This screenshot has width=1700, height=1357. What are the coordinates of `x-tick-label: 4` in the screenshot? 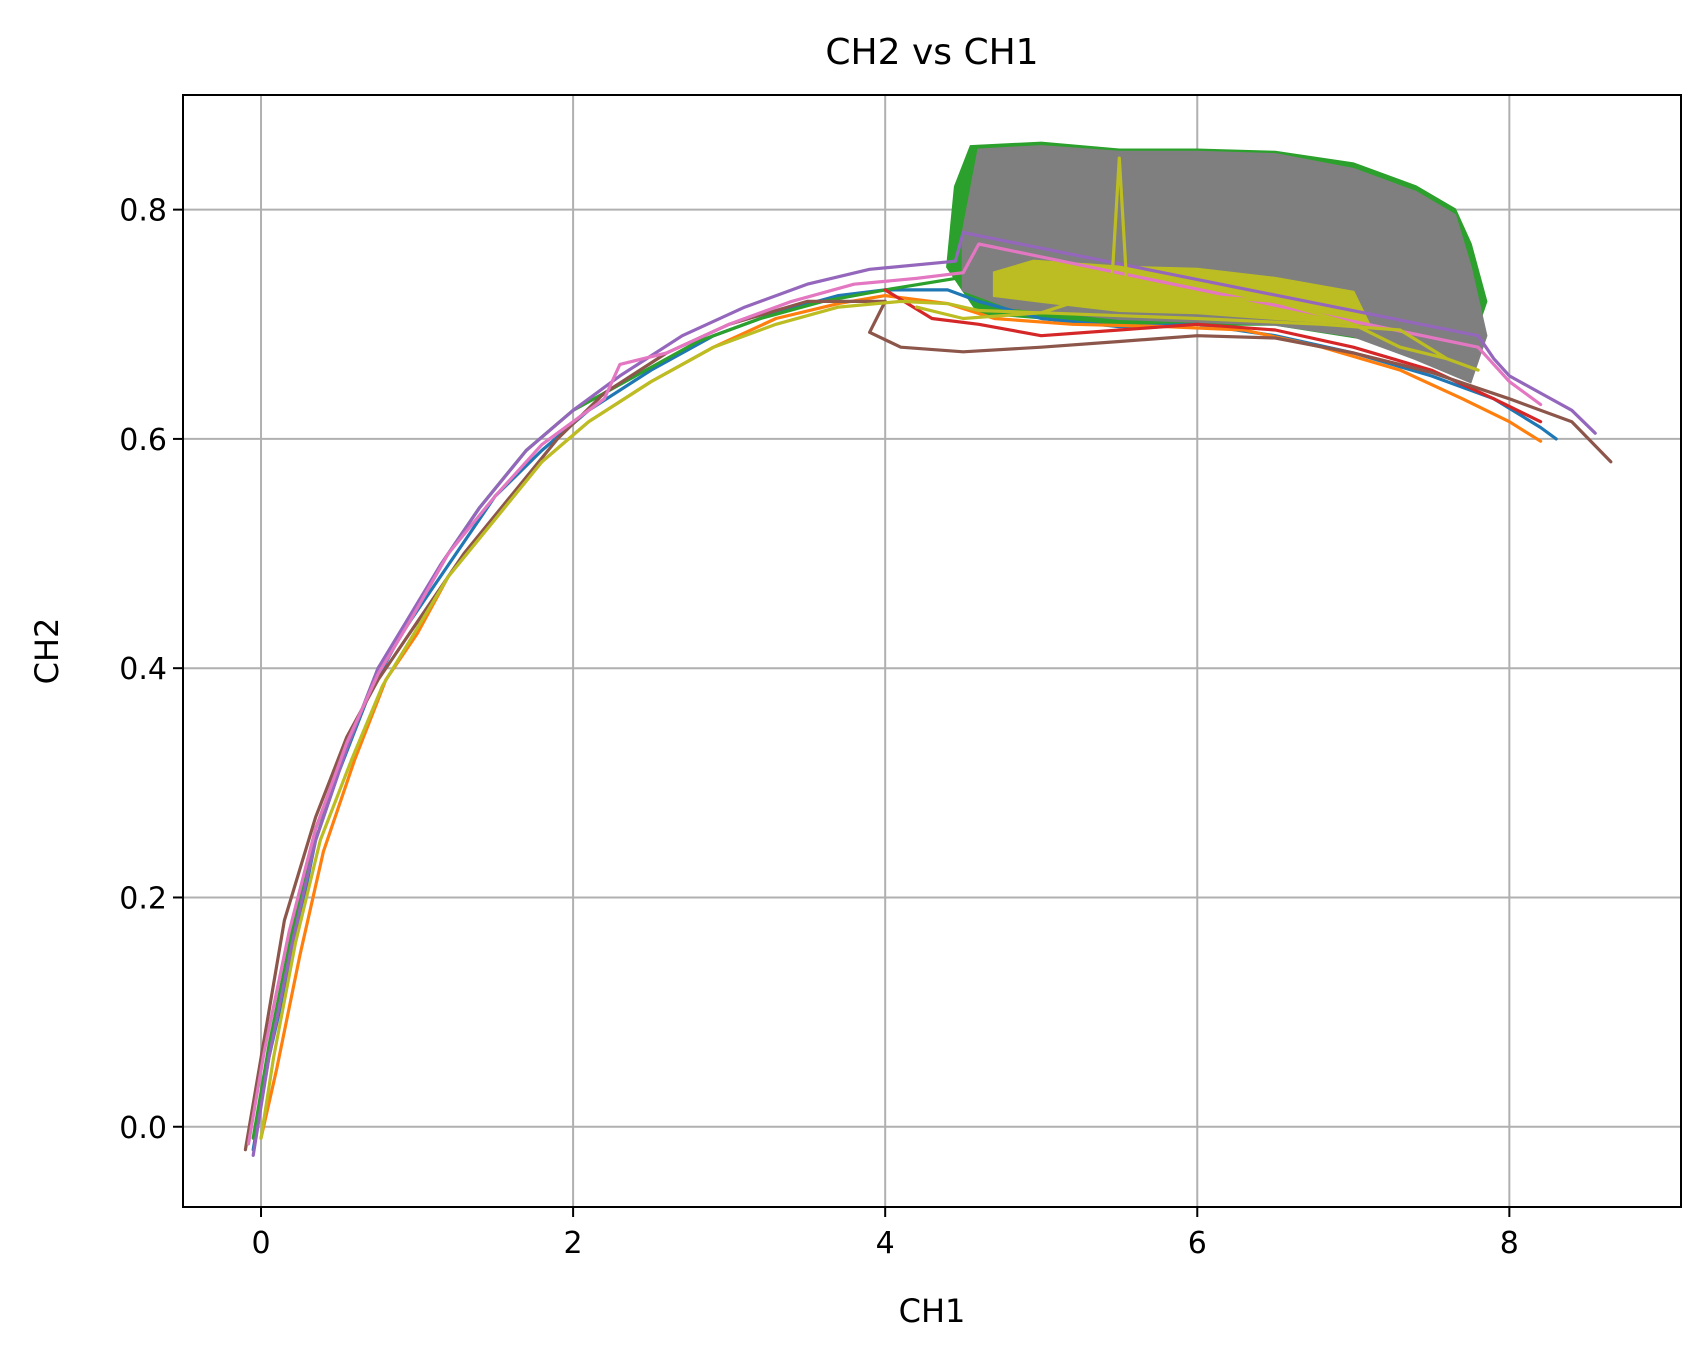 It's located at (885, 1243).